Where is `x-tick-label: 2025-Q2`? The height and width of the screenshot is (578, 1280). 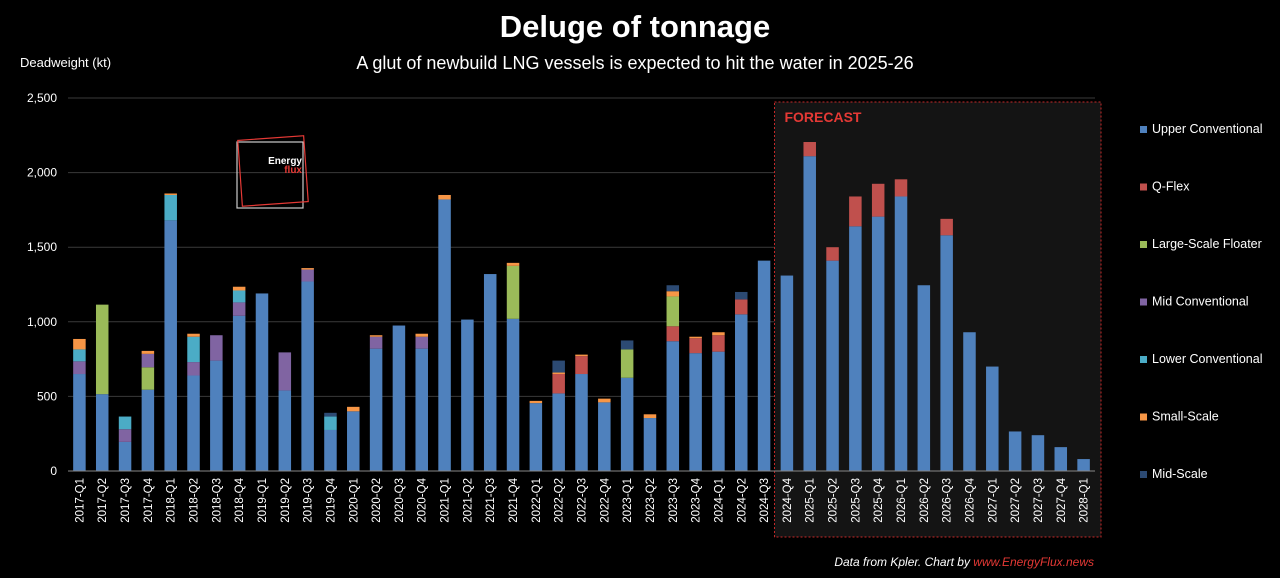 x-tick-label: 2025-Q2 is located at coordinates (834, 500).